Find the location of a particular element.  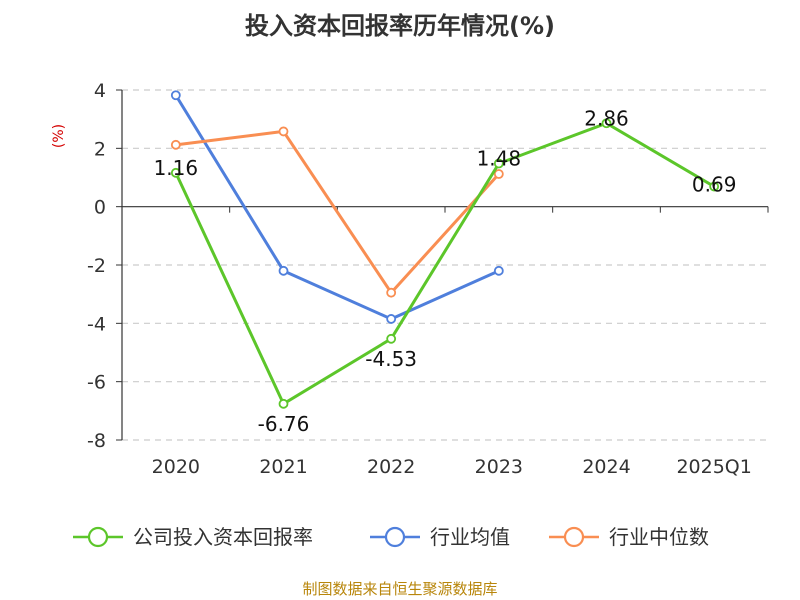

legend-label: 公司投入资本回报率 is located at coordinates (223, 537).